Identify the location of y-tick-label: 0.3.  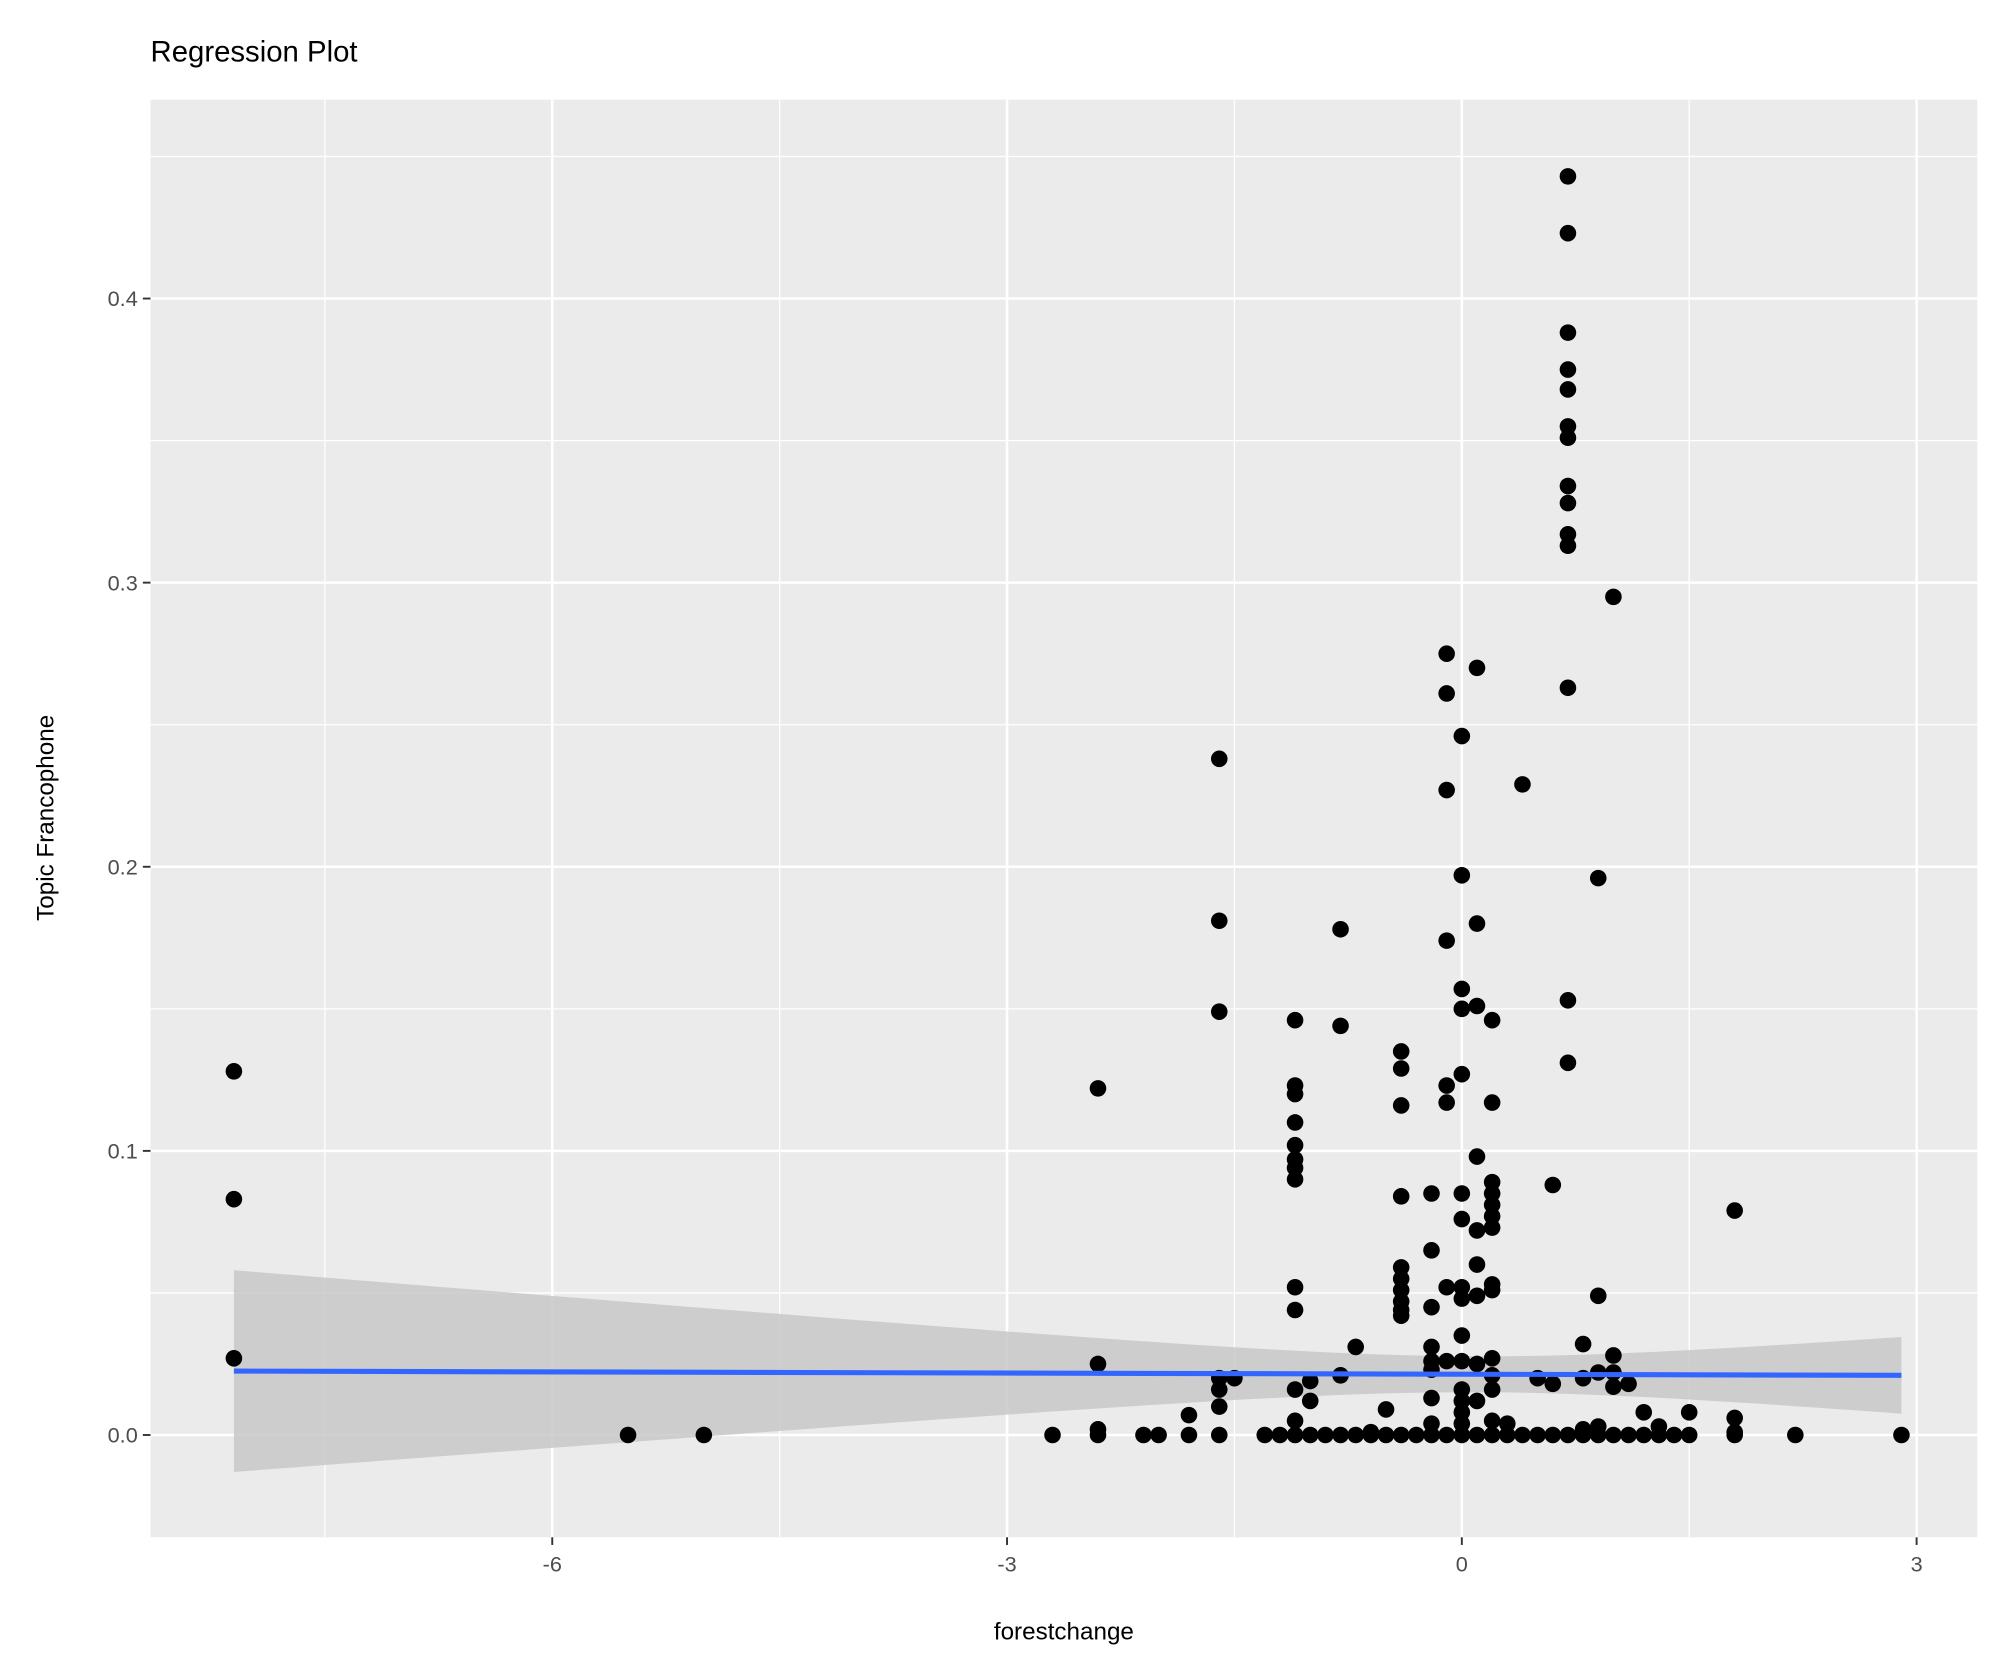
(123, 582).